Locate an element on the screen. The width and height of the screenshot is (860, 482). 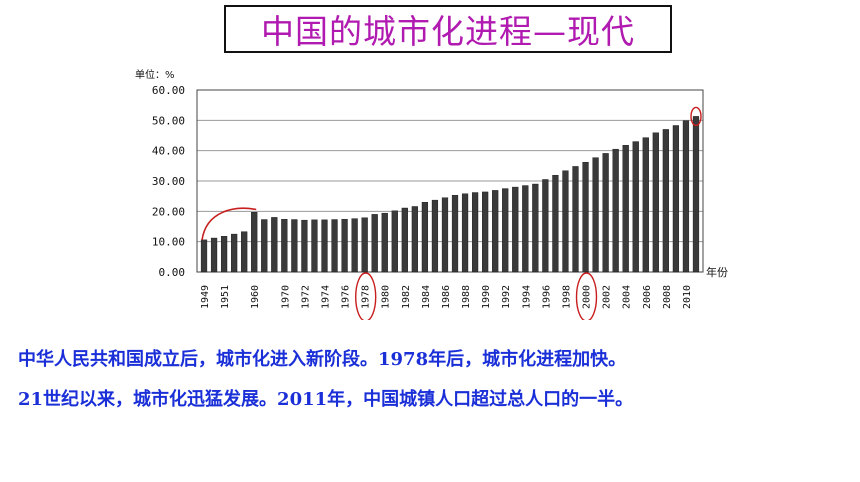
x-tick-label: 2010 is located at coordinates (687, 297).